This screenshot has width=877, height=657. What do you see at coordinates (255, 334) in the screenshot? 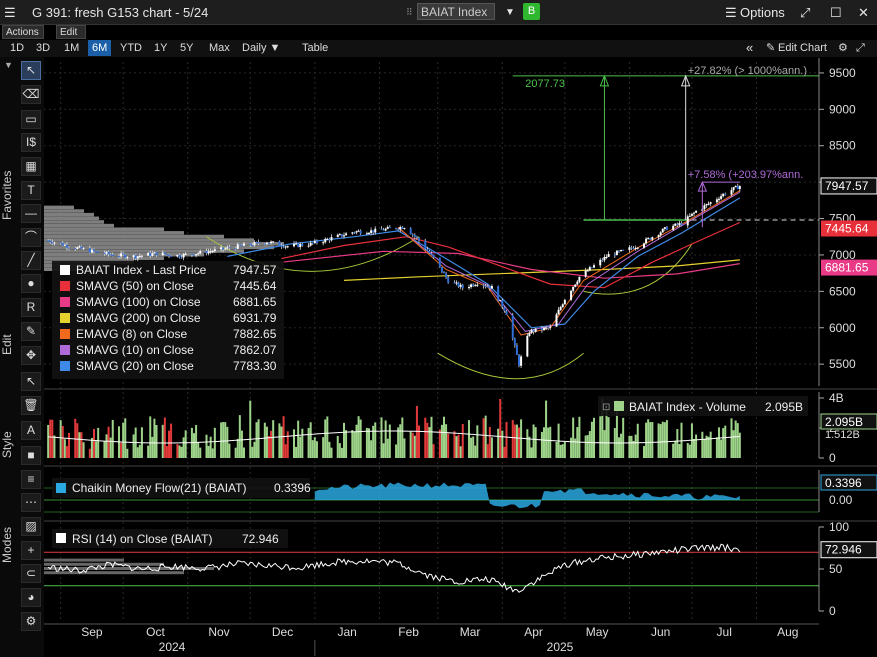
I see `legend-value: 7882.65` at bounding box center [255, 334].